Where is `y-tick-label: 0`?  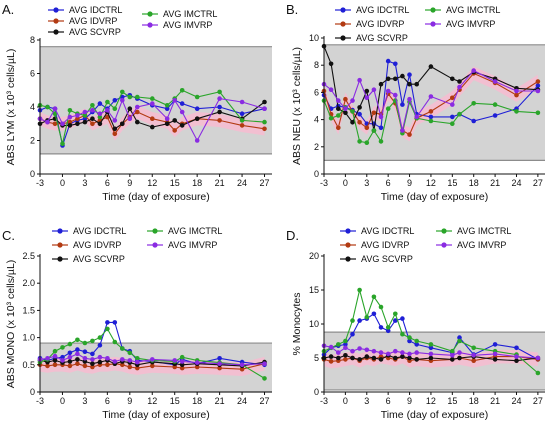 y-tick-label: 0 is located at coordinates (316, 392).